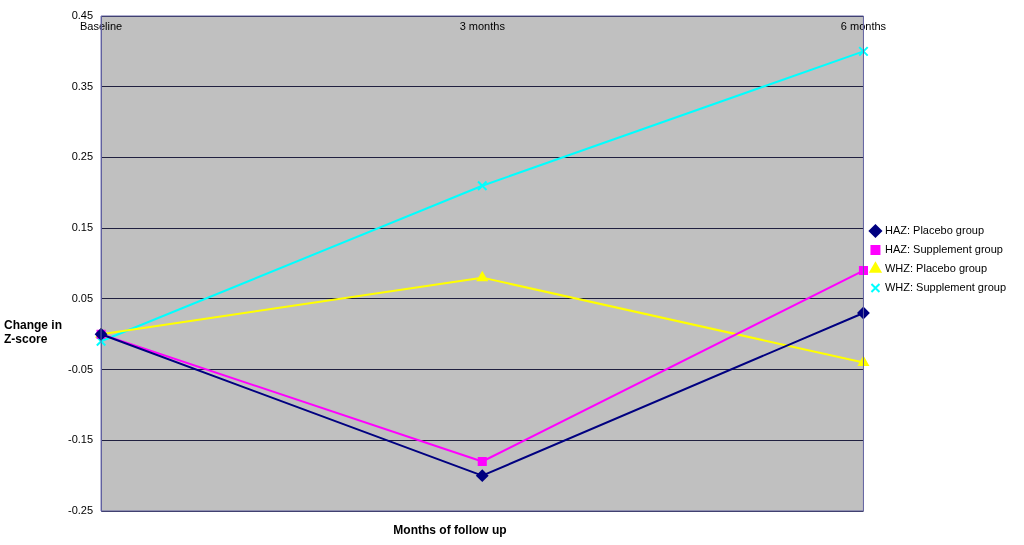  I want to click on y-axis-title: Change in Z-score, so click(33, 332).